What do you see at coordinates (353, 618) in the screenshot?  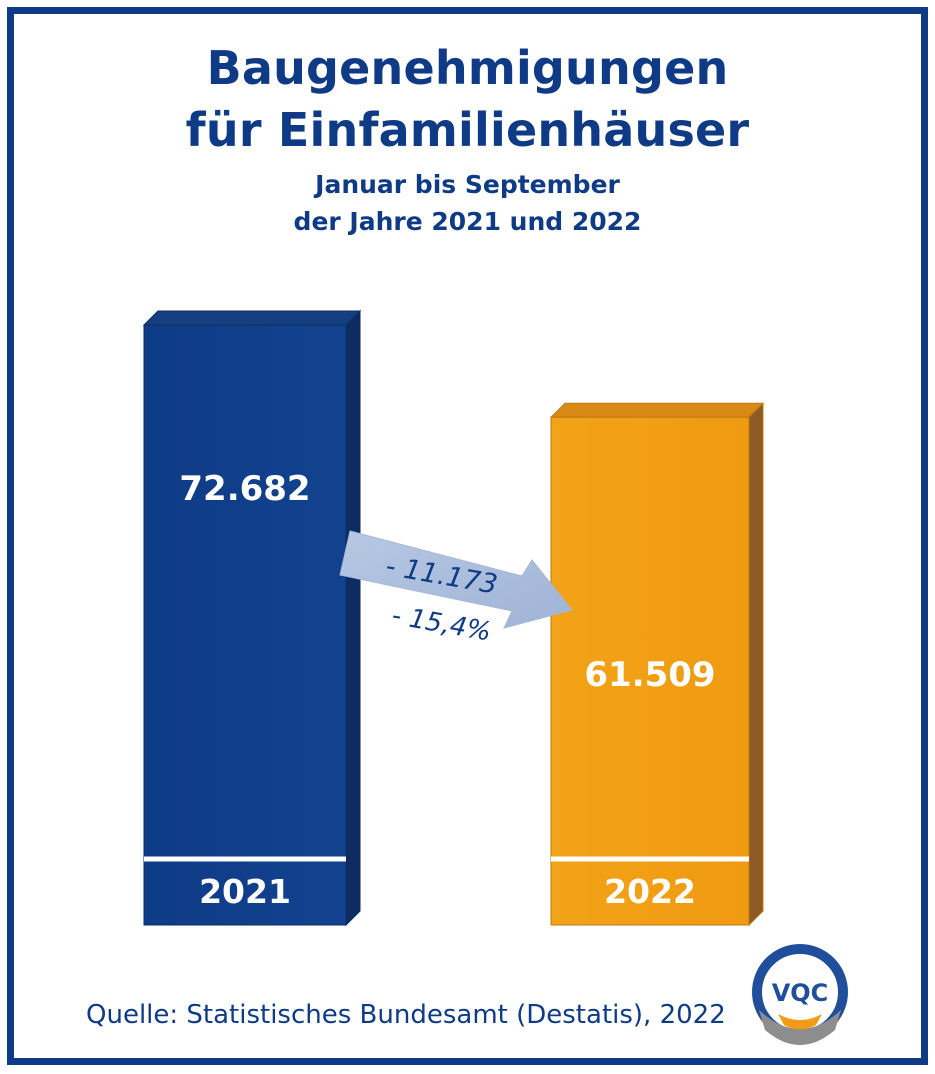 I see `bar-2021-side` at bounding box center [353, 618].